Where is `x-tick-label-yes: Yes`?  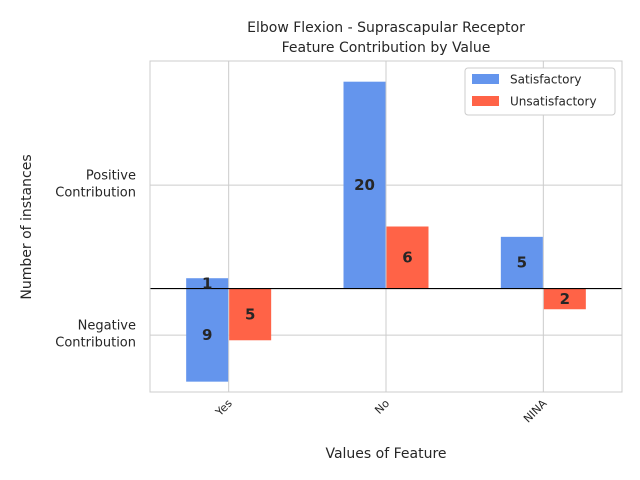
x-tick-label-yes: Yes is located at coordinates (223, 408).